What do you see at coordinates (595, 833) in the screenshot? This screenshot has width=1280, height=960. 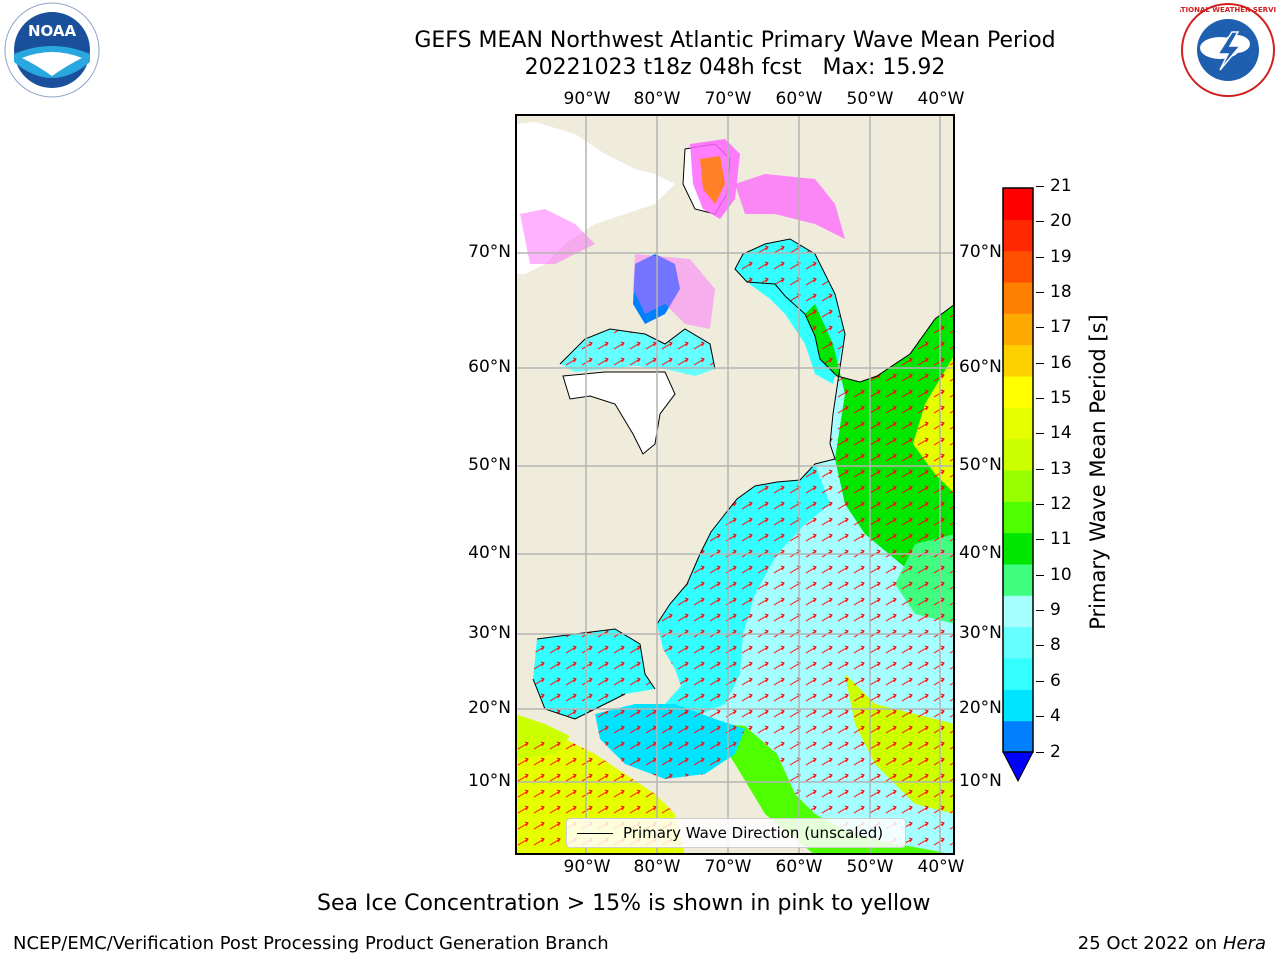 I see `legend-line-icon` at bounding box center [595, 833].